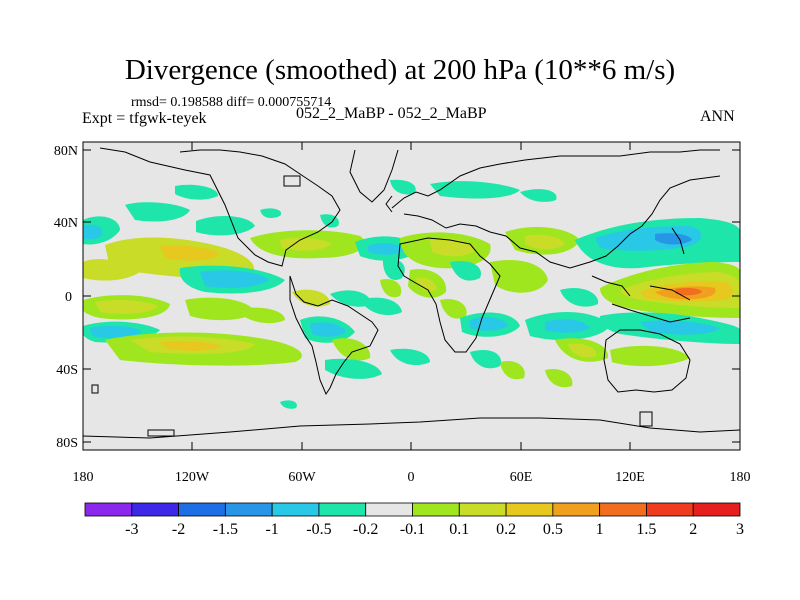 Image resolution: width=800 pixels, height=600 pixels. I want to click on lat-label: 40S, so click(67, 370).